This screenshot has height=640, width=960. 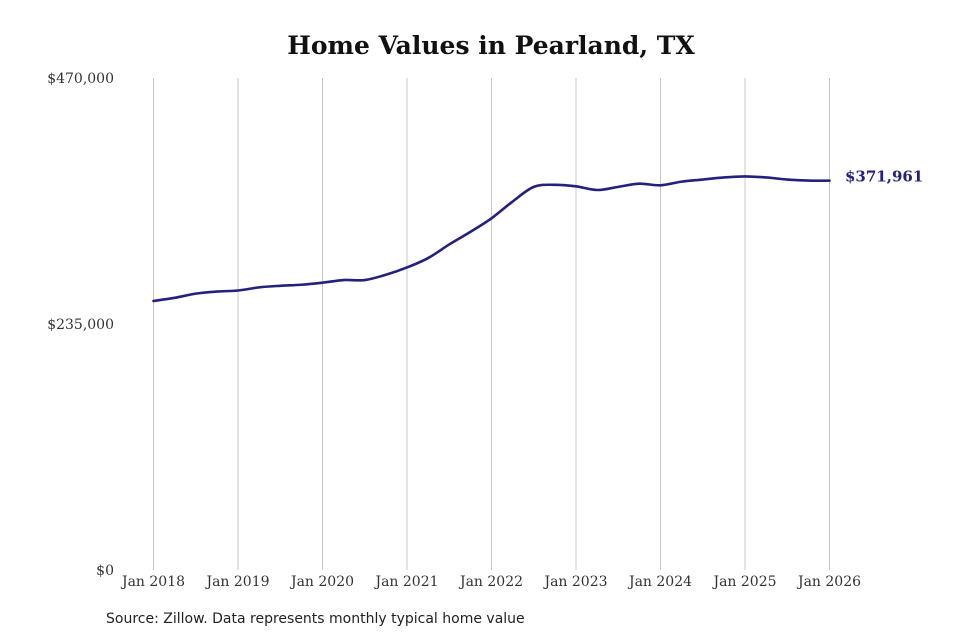 What do you see at coordinates (574, 582) in the screenshot?
I see `x-tick-label-5: Jan 2023` at bounding box center [574, 582].